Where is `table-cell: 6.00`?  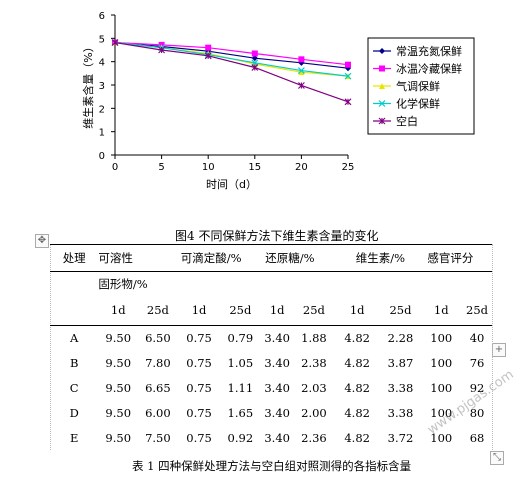
table-cell: 6.00 is located at coordinates (158, 413).